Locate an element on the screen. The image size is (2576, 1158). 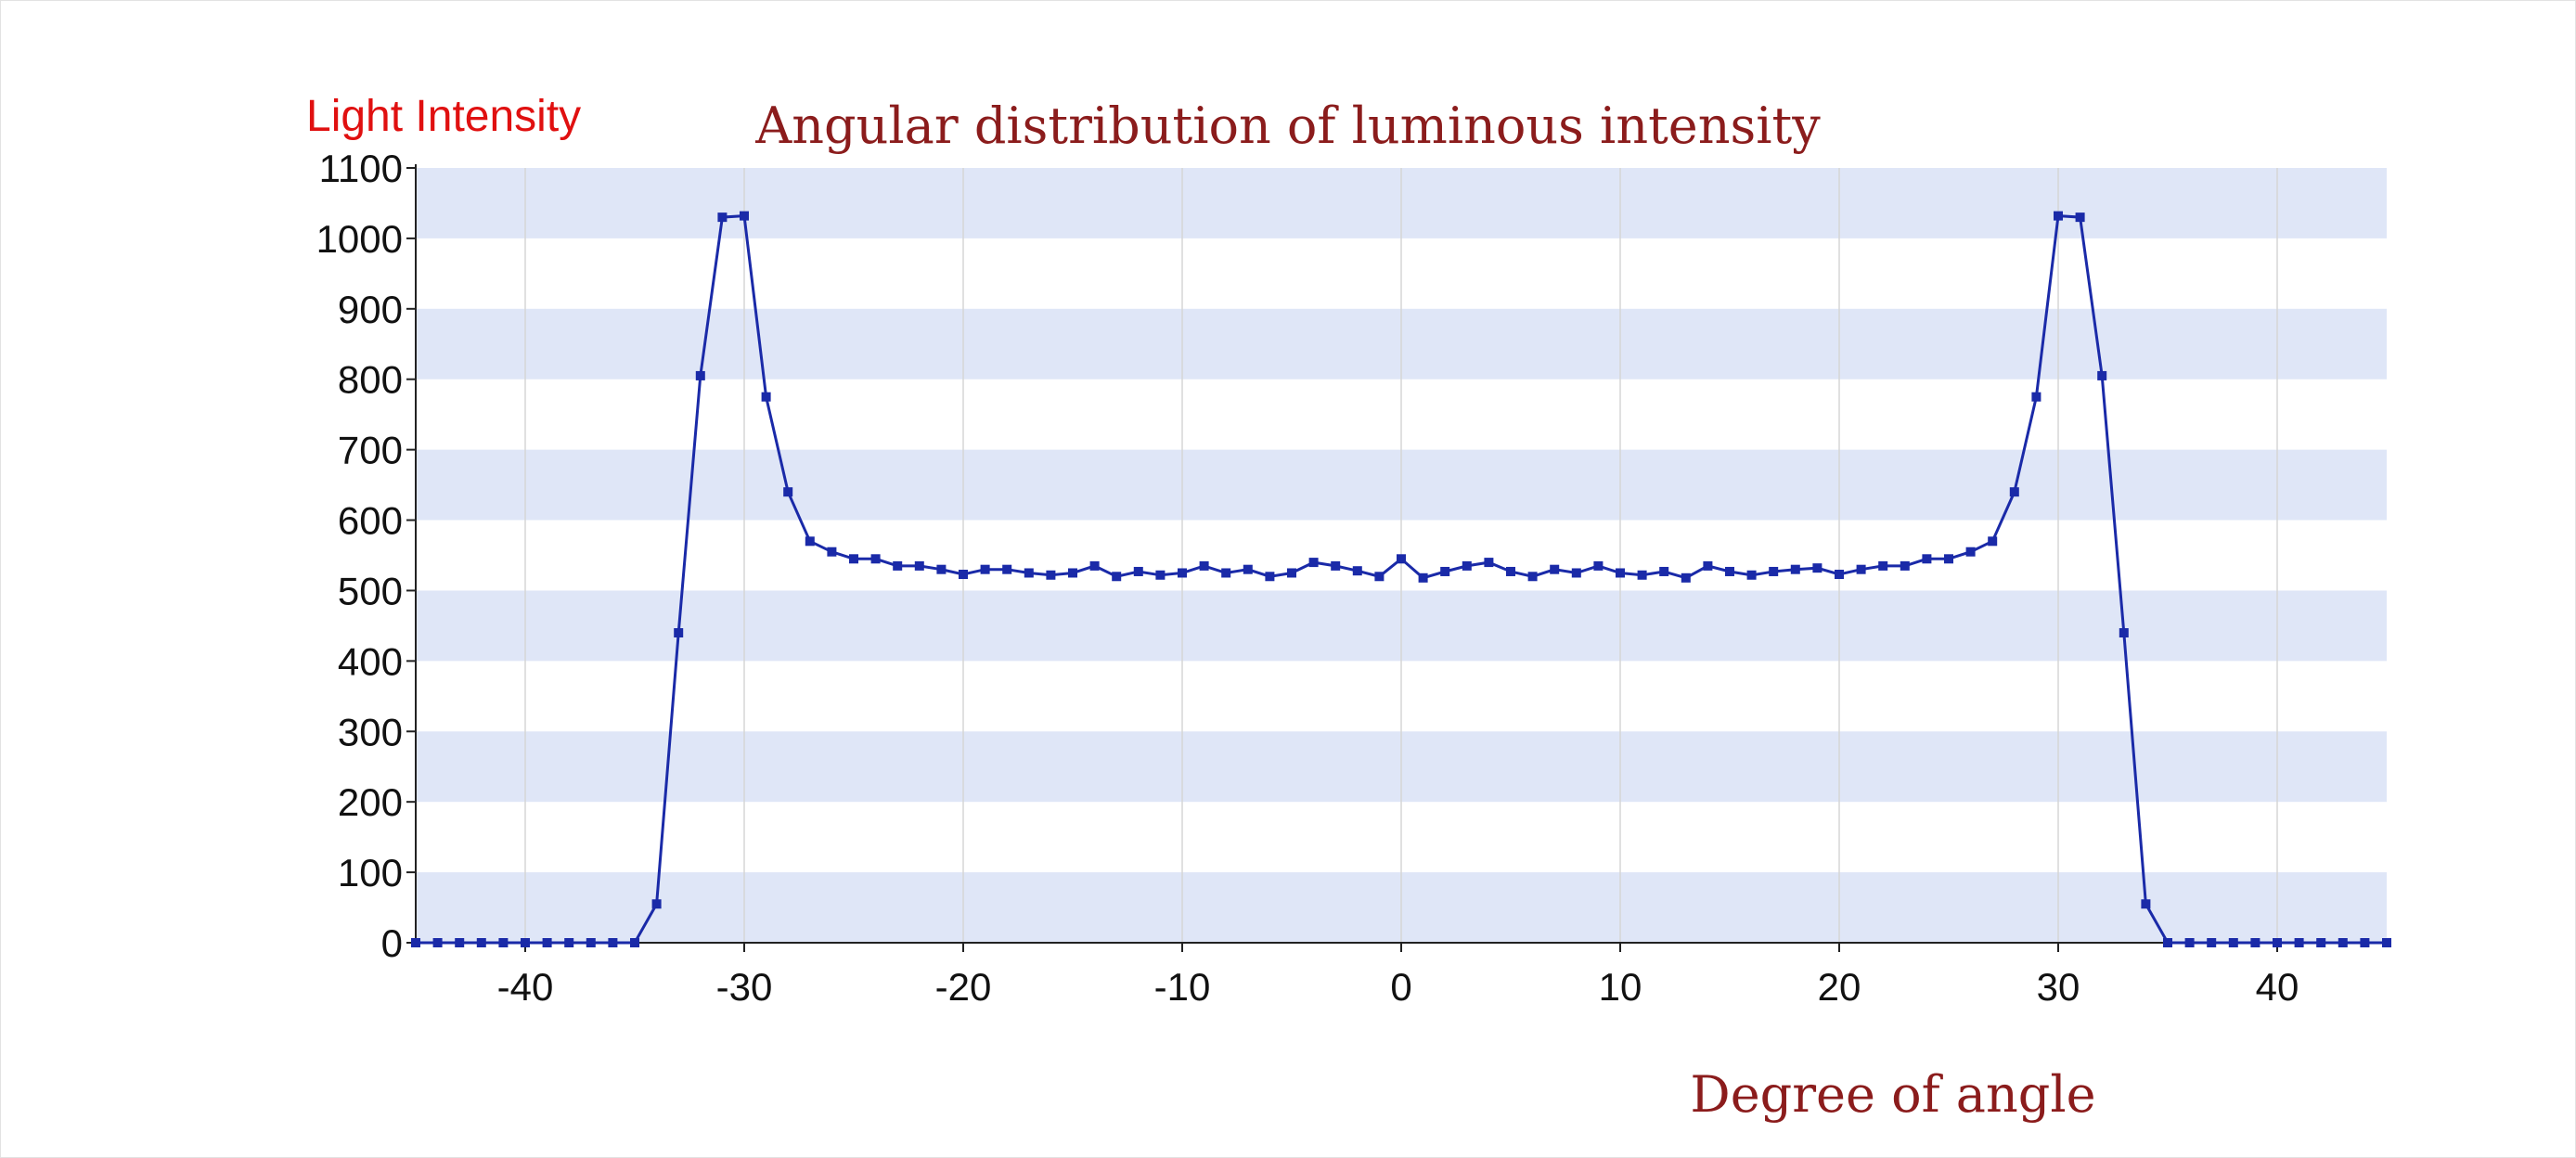
y-tick-label: 1000 is located at coordinates (359, 239).